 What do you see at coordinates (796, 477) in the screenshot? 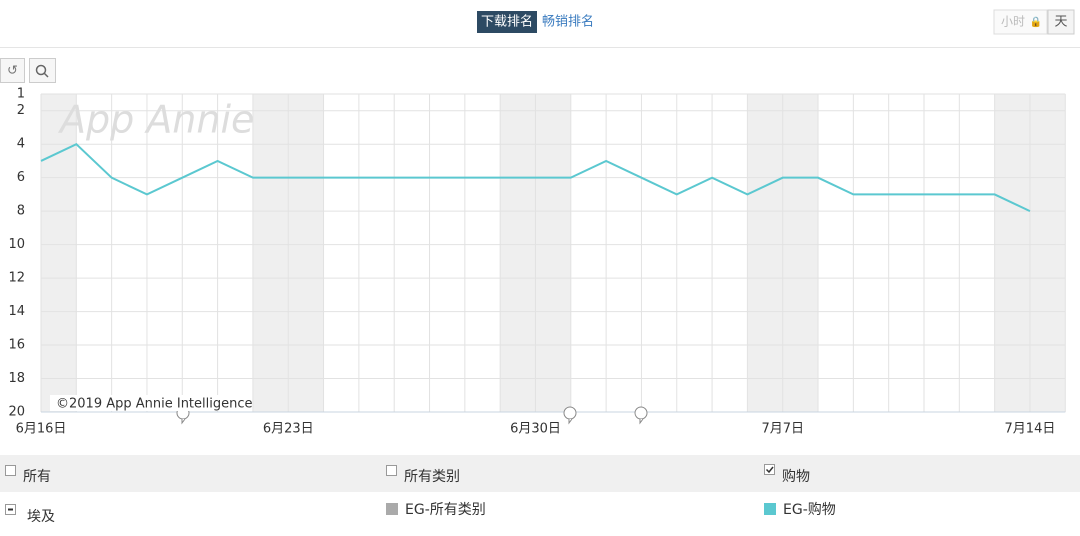
I see `filter-label: 购物` at bounding box center [796, 477].